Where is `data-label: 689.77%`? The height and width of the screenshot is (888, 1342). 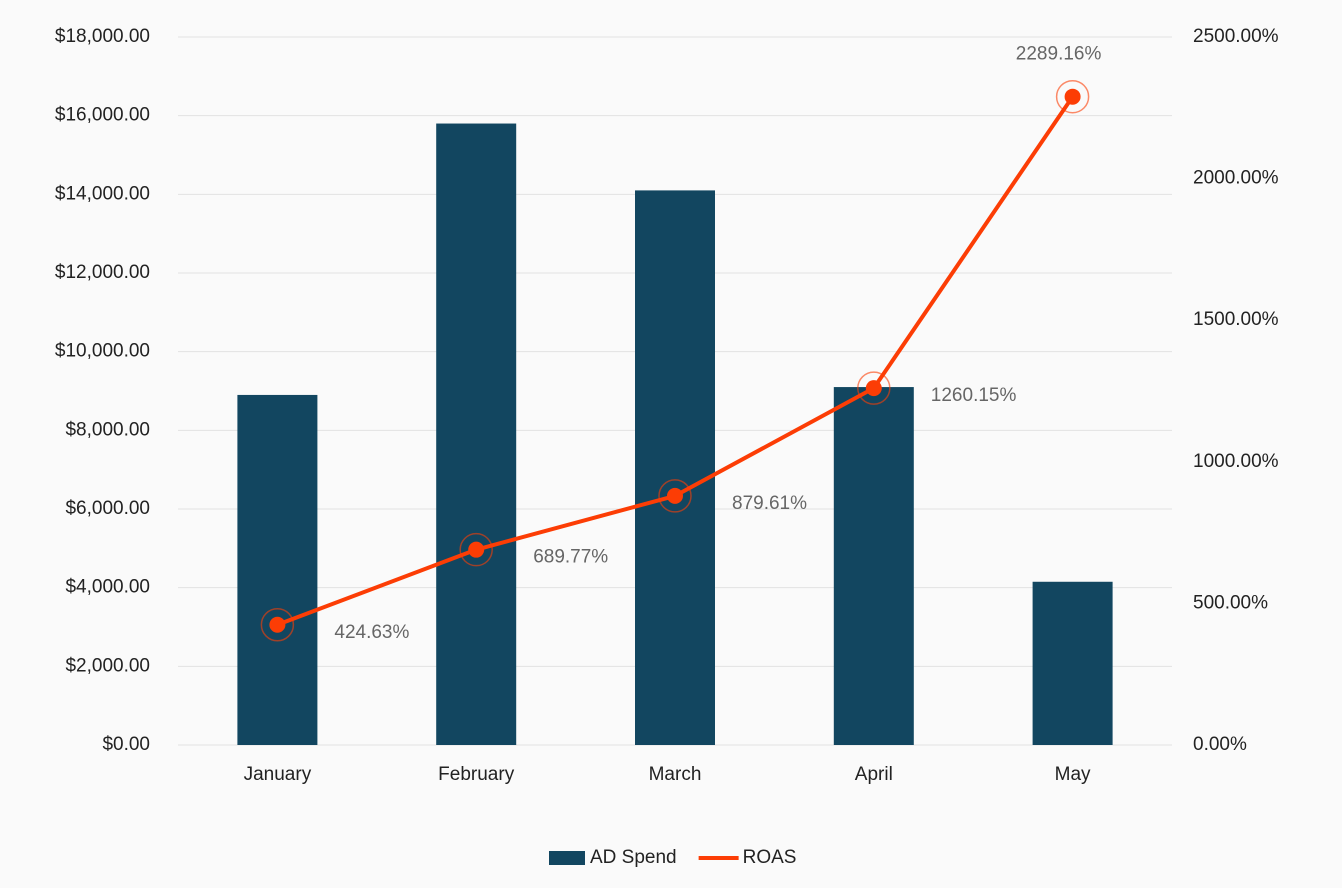
data-label: 689.77% is located at coordinates (570, 557).